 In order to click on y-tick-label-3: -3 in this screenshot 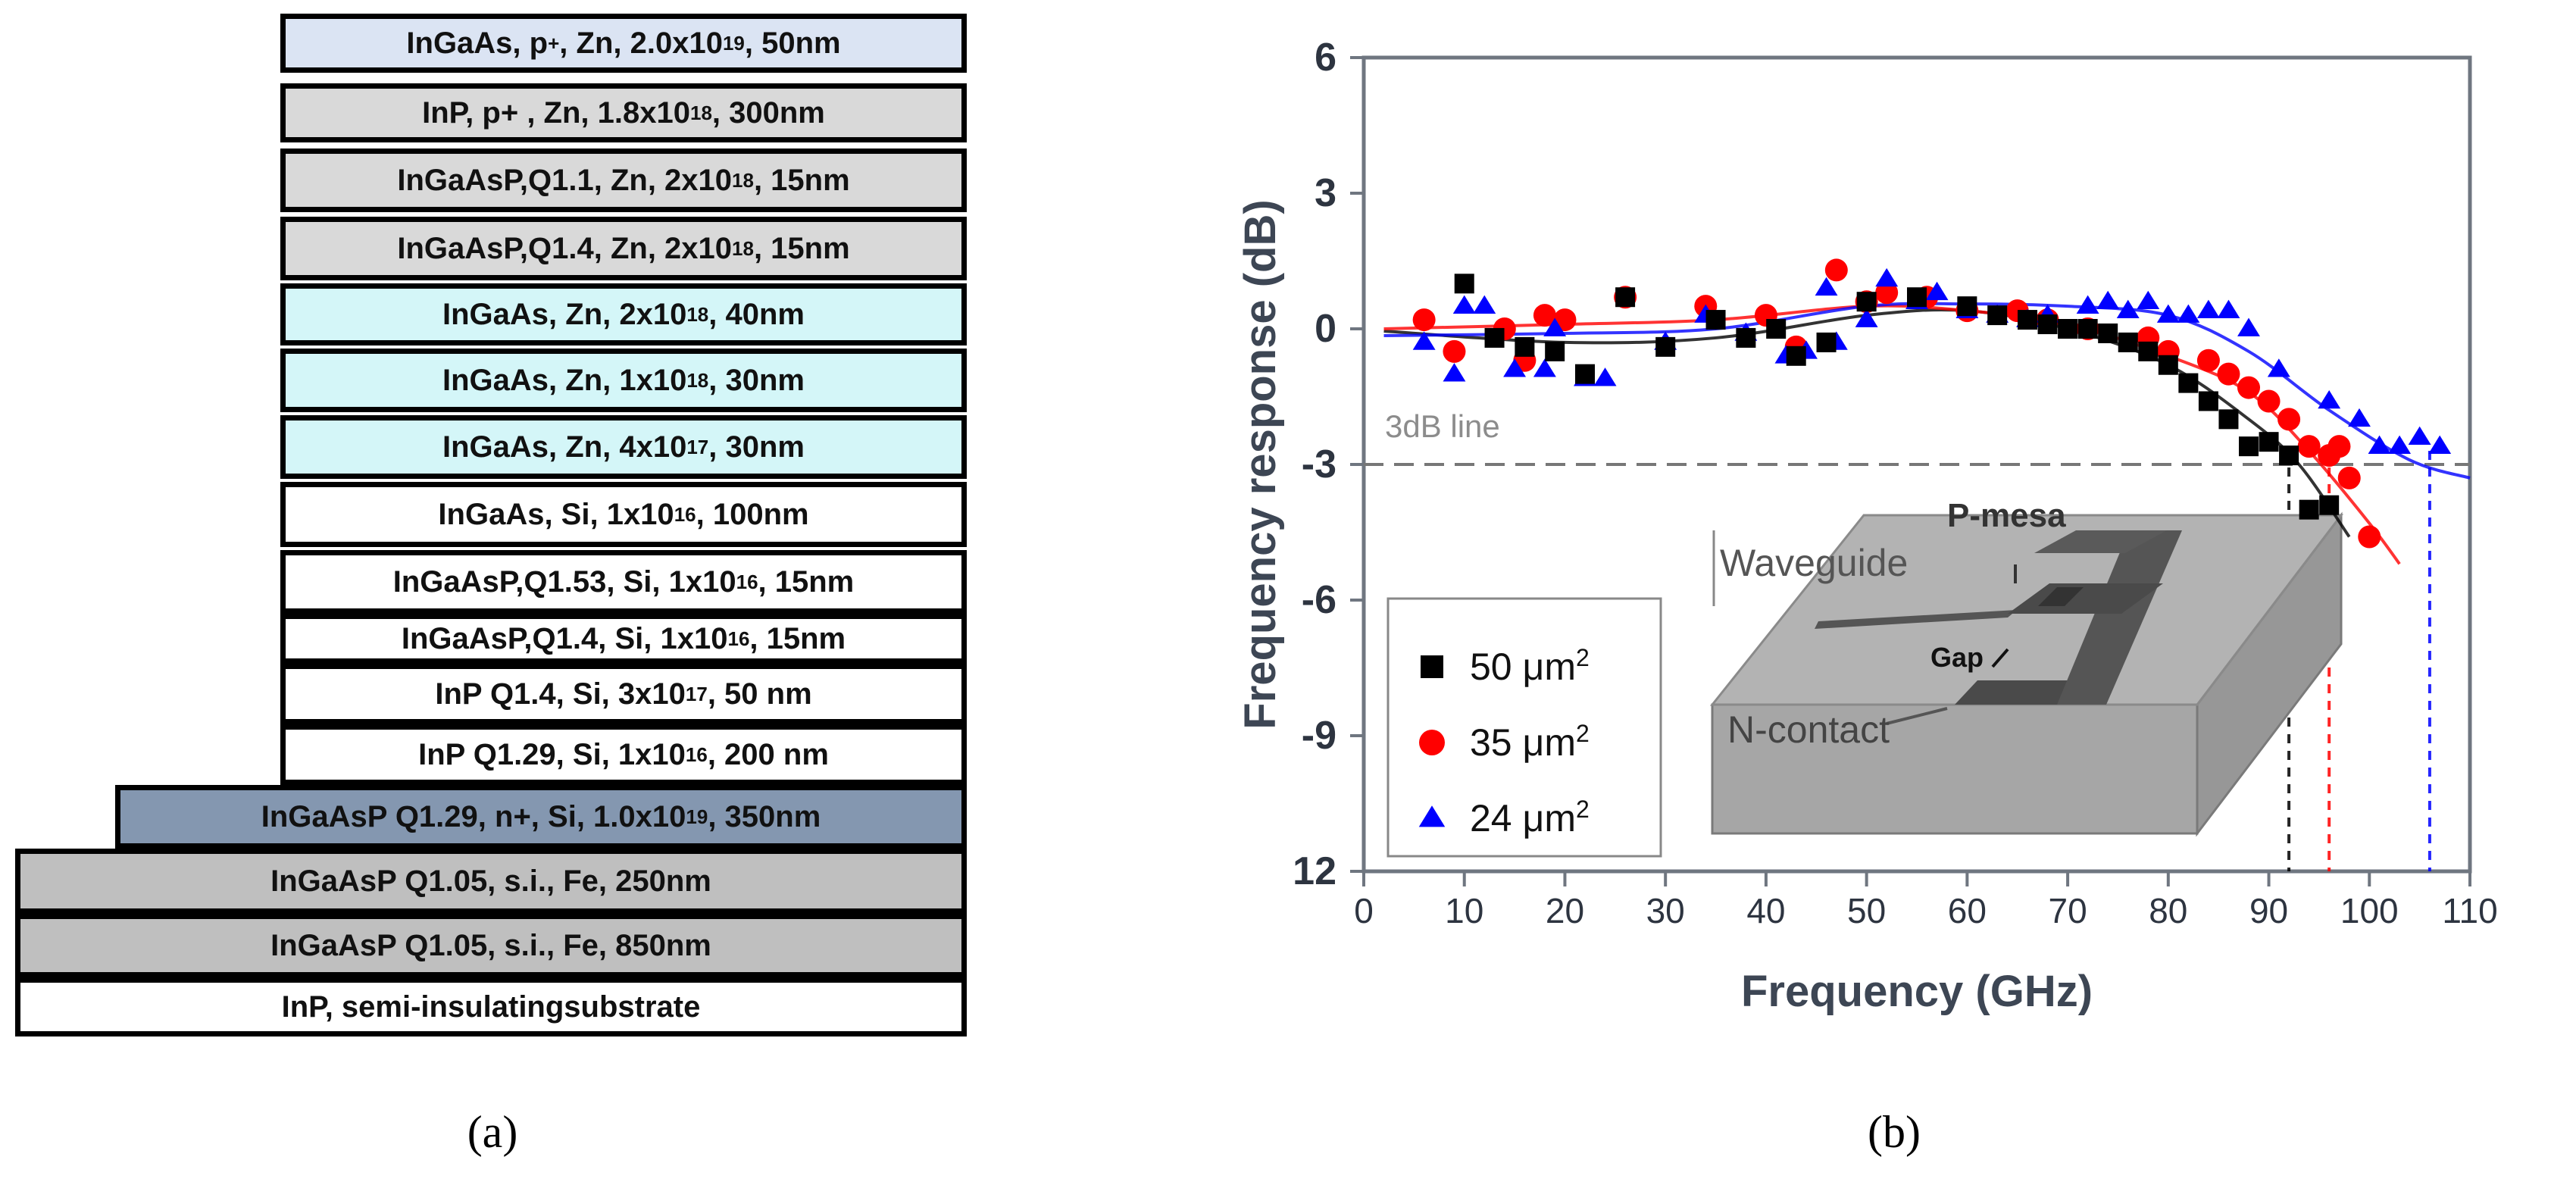, I will do `click(1319, 464)`.